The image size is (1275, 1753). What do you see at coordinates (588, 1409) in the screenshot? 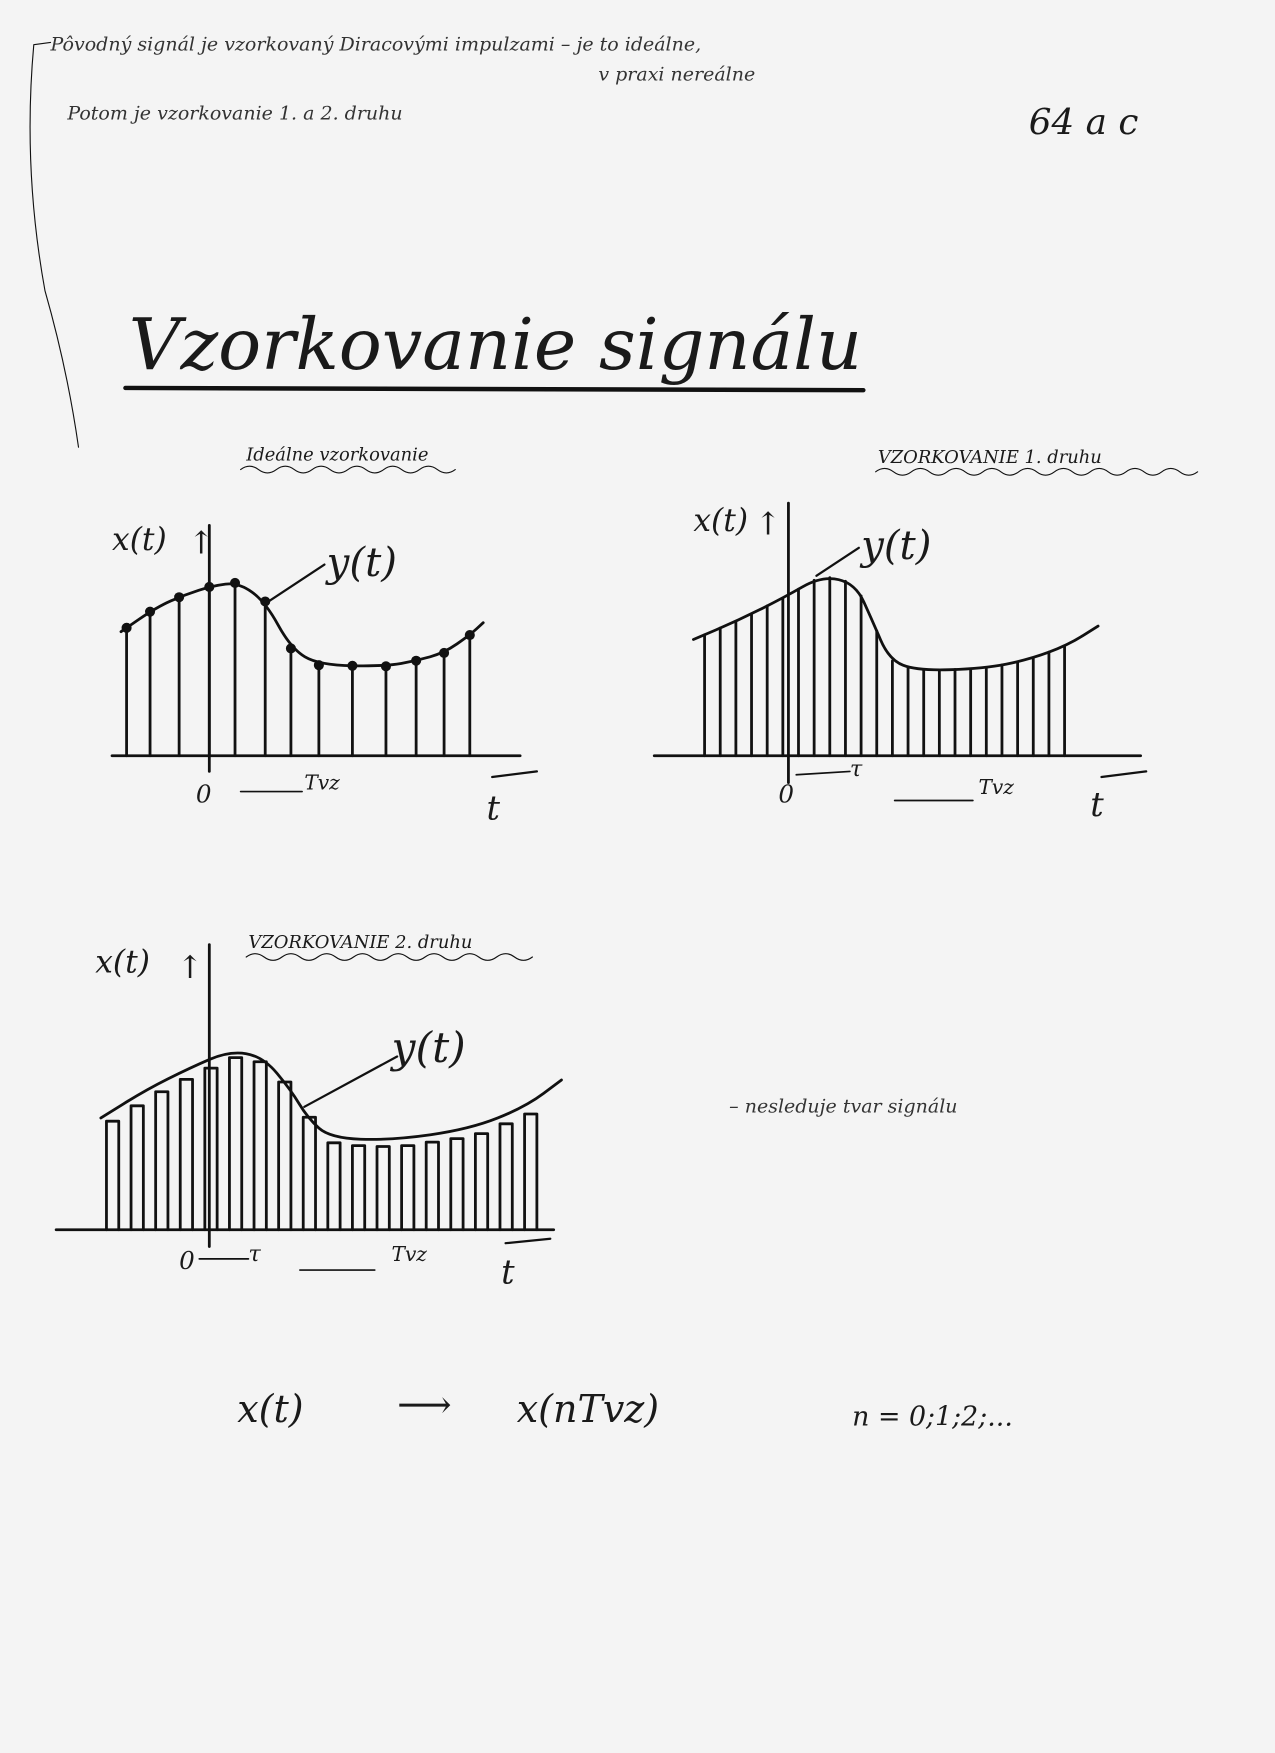
I see `formula-right: x(nTvz)` at bounding box center [588, 1409].